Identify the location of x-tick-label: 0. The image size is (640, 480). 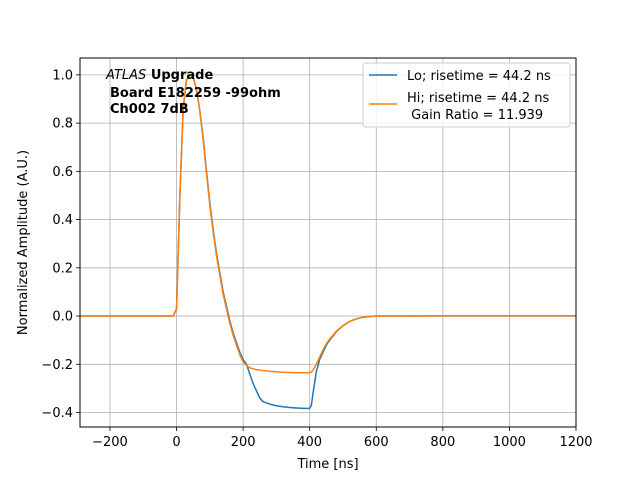
(176, 442).